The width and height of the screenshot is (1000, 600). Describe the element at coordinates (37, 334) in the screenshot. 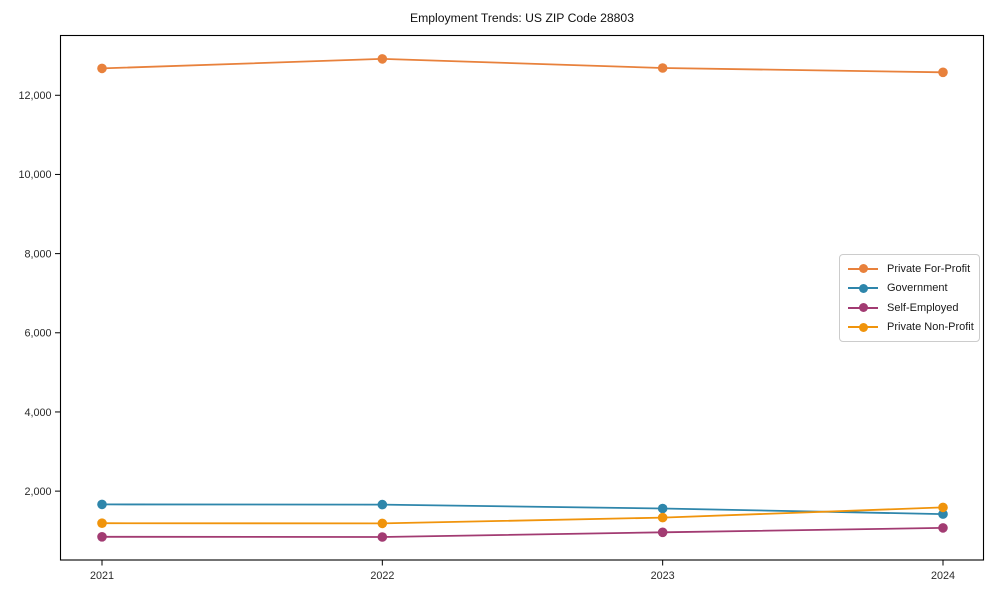

I see `y-tick-label: 6,000` at that location.